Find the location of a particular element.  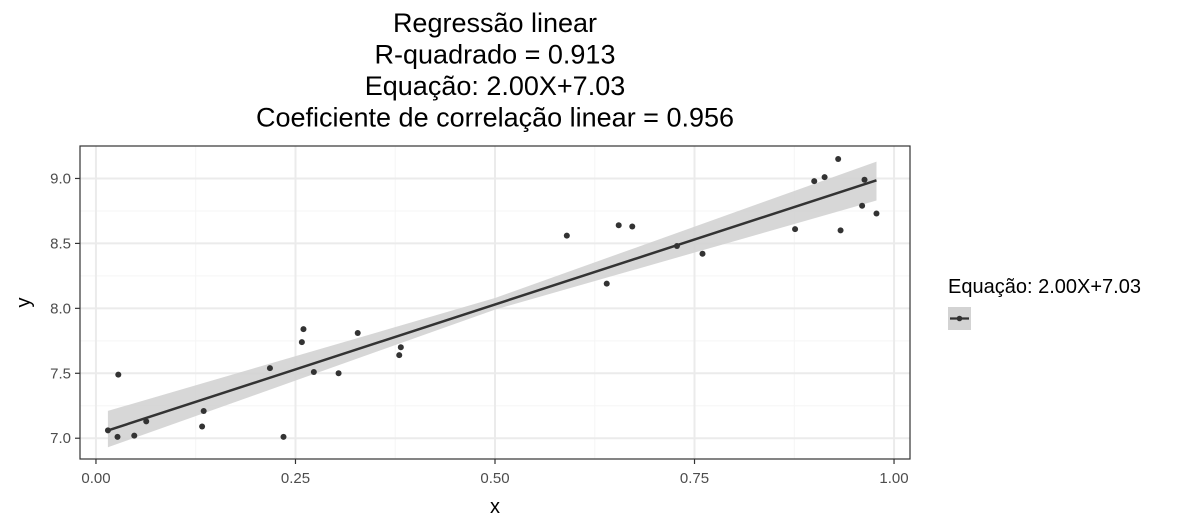

x-axis-title: x is located at coordinates (495, 507).